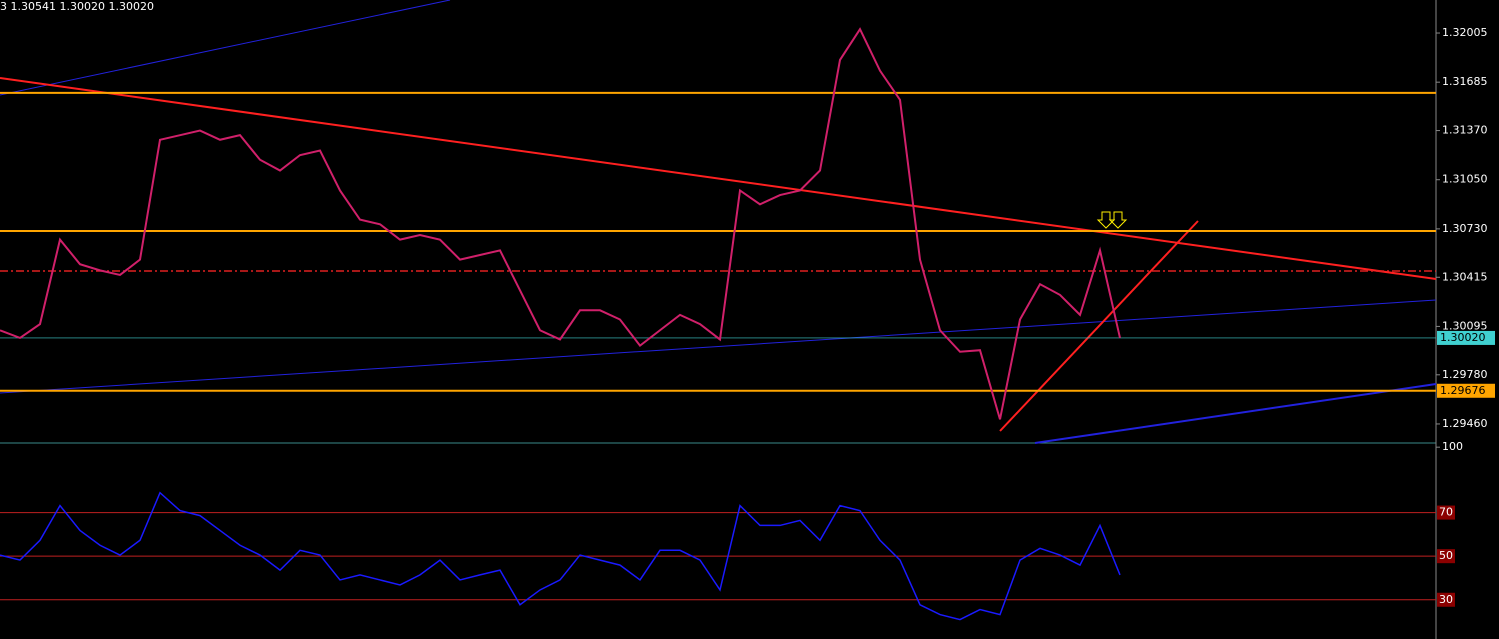 Image resolution: width=1499 pixels, height=639 pixels. What do you see at coordinates (1463, 390) in the screenshot?
I see `price-tag: 1.29676` at bounding box center [1463, 390].